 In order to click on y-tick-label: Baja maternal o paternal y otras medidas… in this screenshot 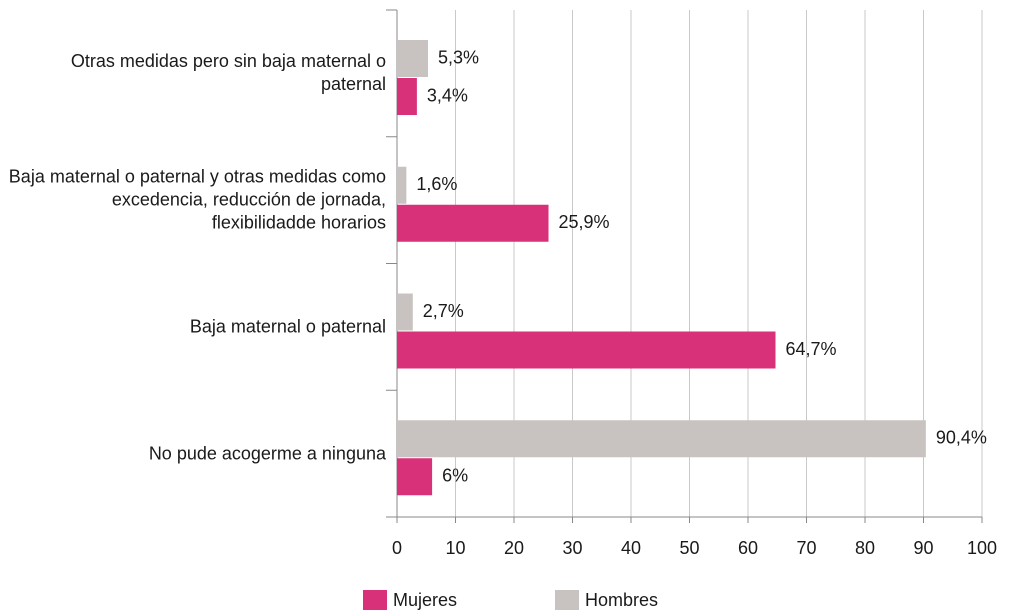, I will do `click(197, 199)`.